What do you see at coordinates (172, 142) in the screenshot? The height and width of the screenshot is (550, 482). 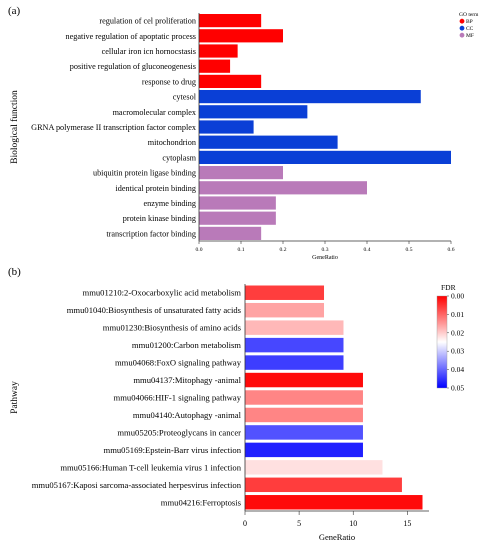 I see `go-term-label: mitochondrion` at bounding box center [172, 142].